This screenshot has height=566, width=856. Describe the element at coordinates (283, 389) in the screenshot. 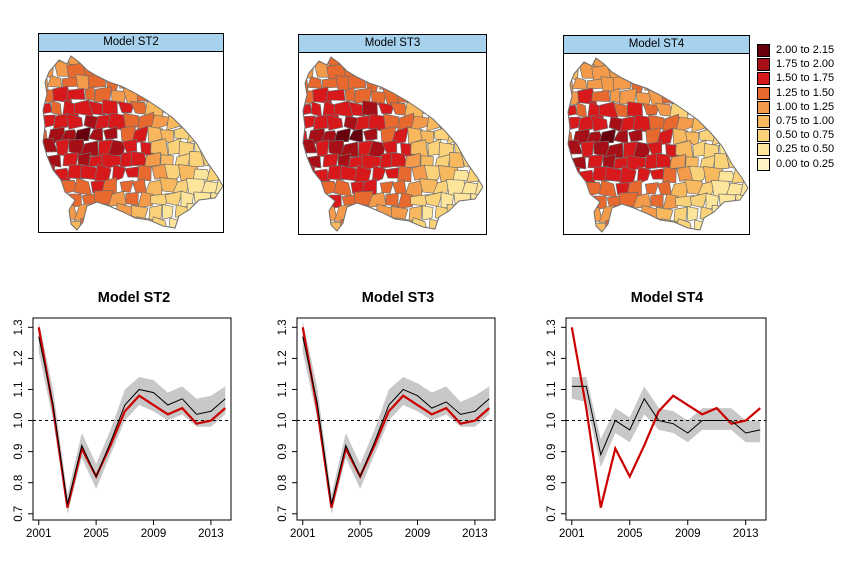

I see `y-tick-label: 1.1` at that location.